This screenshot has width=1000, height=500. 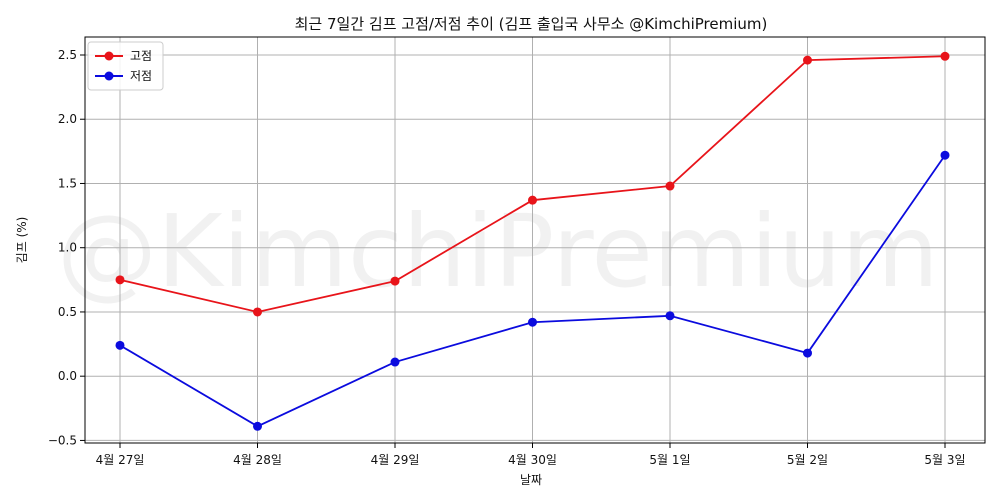 I want to click on legend-marker-high, so click(x=109, y=56).